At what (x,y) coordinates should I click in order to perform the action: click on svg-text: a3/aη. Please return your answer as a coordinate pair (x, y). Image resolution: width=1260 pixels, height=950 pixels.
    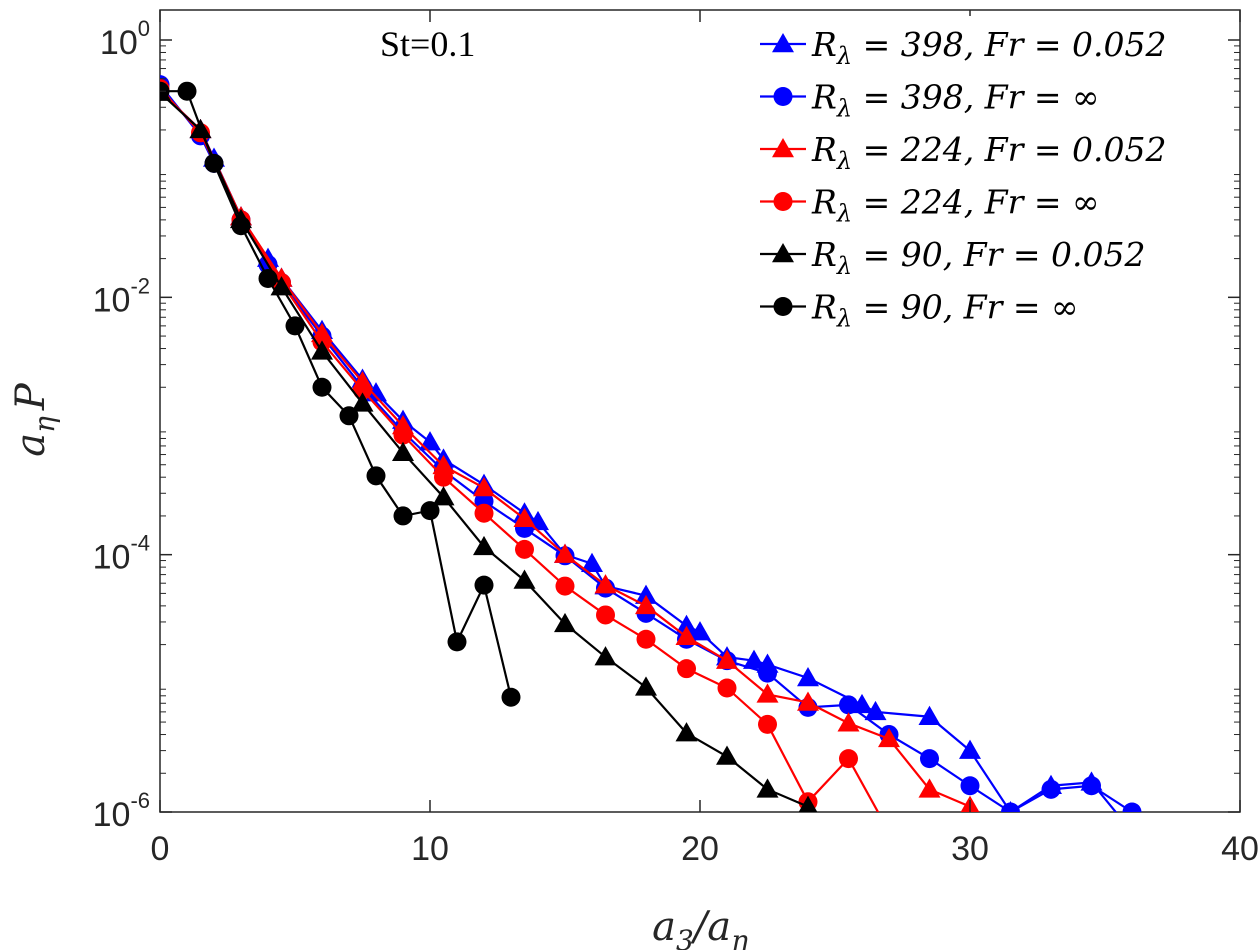
    Looking at the image, I should click on (700, 927).